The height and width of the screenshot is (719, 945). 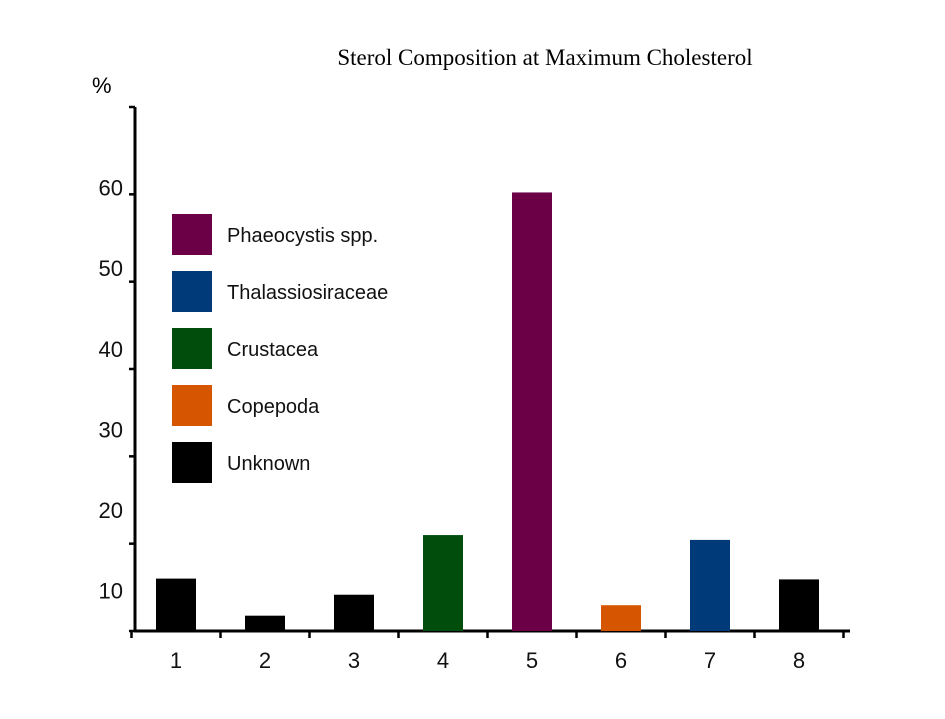 I want to click on x-tick-label: 5, so click(x=532, y=660).